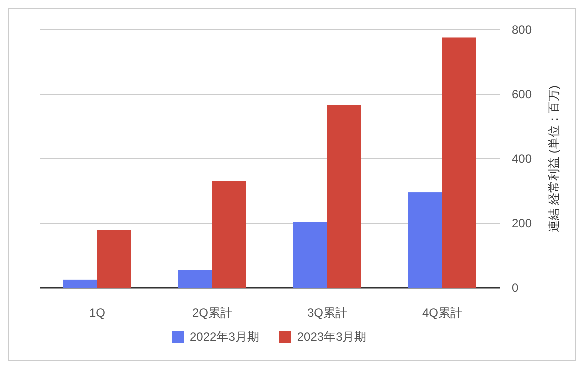 This screenshot has width=585, height=369. Describe the element at coordinates (442, 313) in the screenshot. I see `x-tick-label: 4Q累計` at that location.